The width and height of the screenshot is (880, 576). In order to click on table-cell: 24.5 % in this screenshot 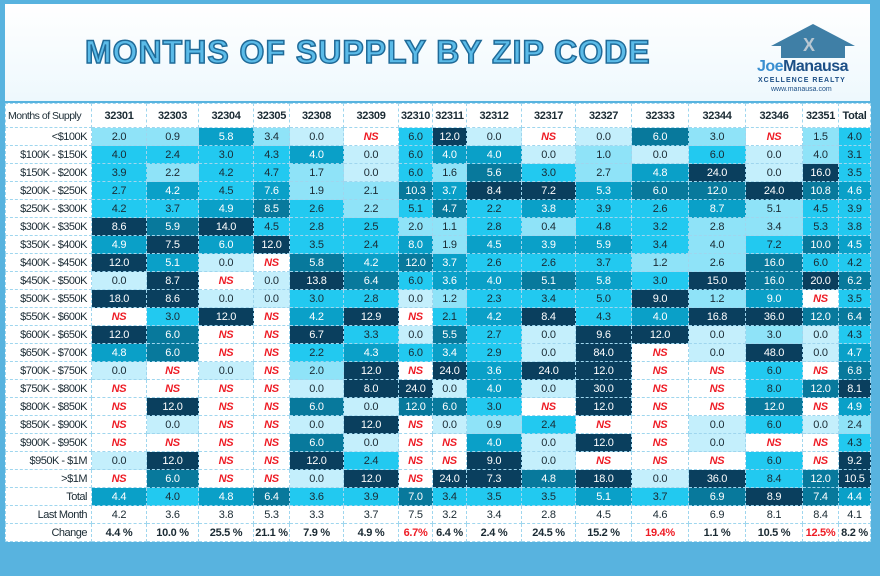, I will do `click(548, 532)`.